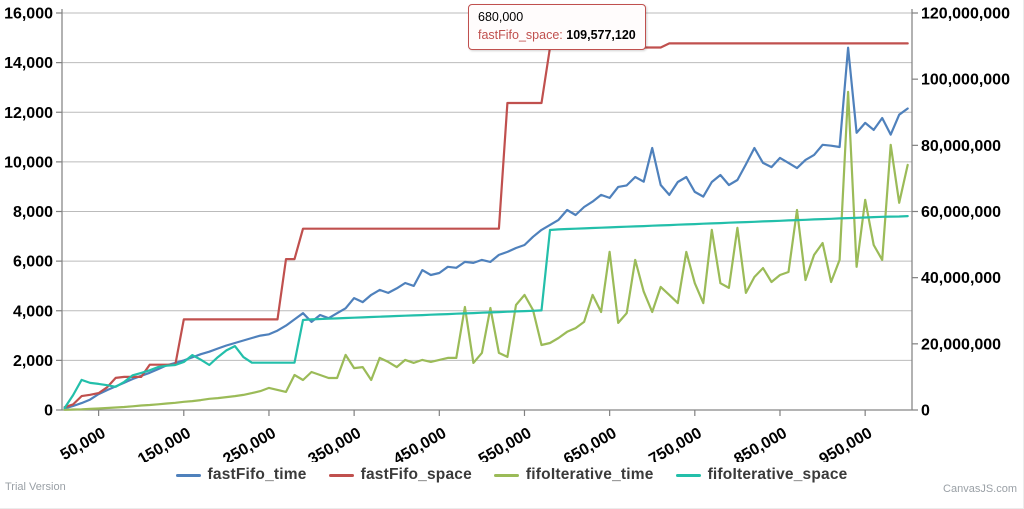 The height and width of the screenshot is (509, 1024). What do you see at coordinates (257, 474) in the screenshot?
I see `legend-label: fastFifo_time` at bounding box center [257, 474].